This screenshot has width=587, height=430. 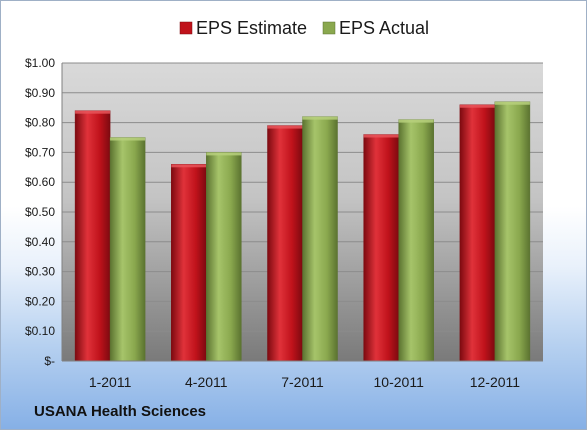 What do you see at coordinates (40, 272) in the screenshot?
I see `y-tick-label: $0.30` at bounding box center [40, 272].